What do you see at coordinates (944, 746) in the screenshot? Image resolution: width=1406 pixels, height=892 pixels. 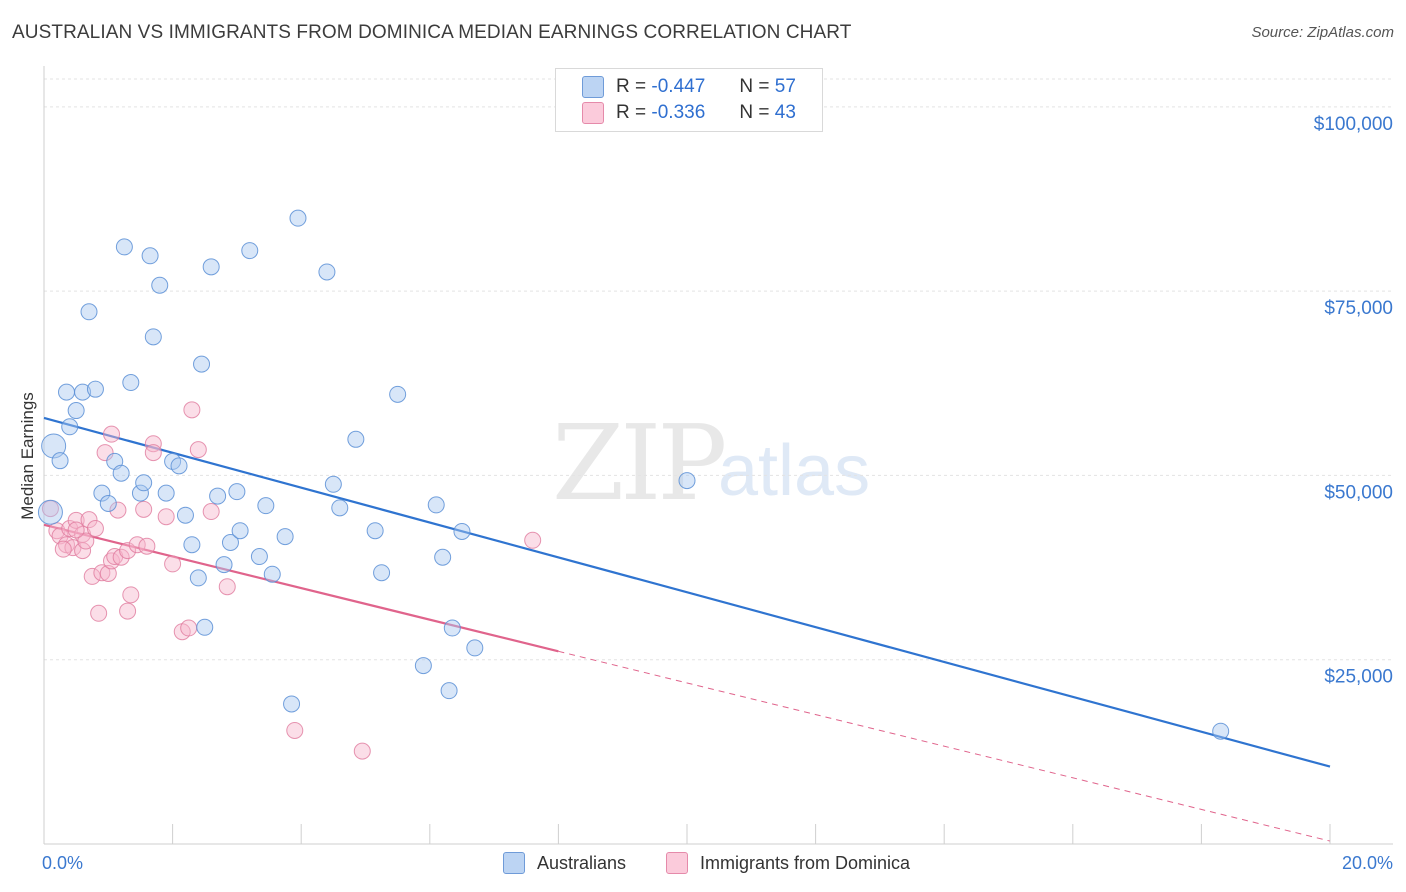 I see `trend-line-dominica-extension` at bounding box center [944, 746].